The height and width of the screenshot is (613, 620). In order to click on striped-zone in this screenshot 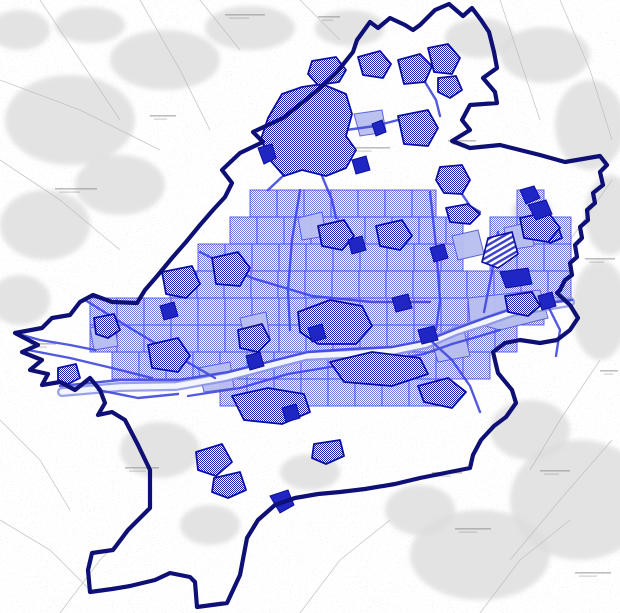, I will do `click(500, 250)`.